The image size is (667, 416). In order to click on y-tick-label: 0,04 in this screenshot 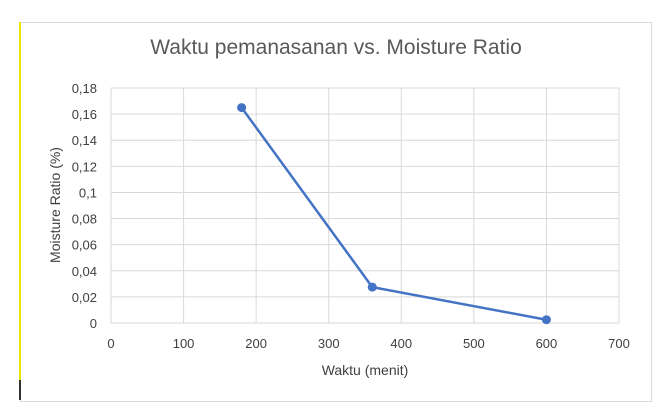, I will do `click(84, 271)`.